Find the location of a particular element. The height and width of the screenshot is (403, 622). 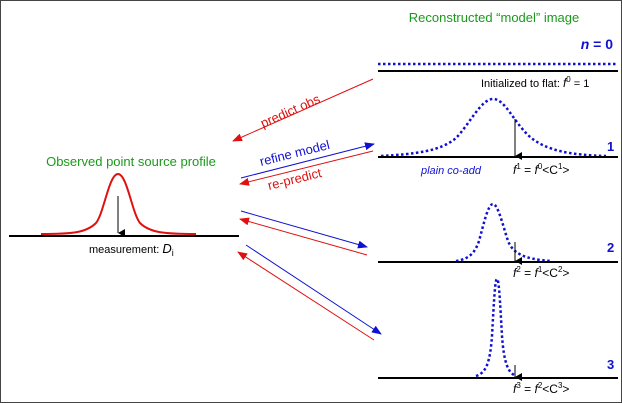

measurement-label: measurement: Di is located at coordinates (131, 249).